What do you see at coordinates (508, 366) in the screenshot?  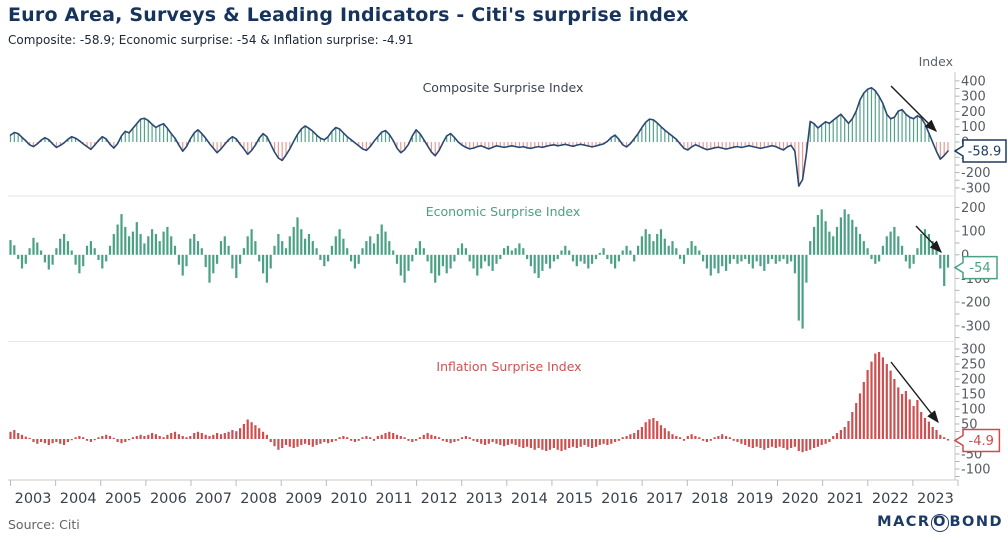 I see `series-title: Inflation Surprise Index` at bounding box center [508, 366].